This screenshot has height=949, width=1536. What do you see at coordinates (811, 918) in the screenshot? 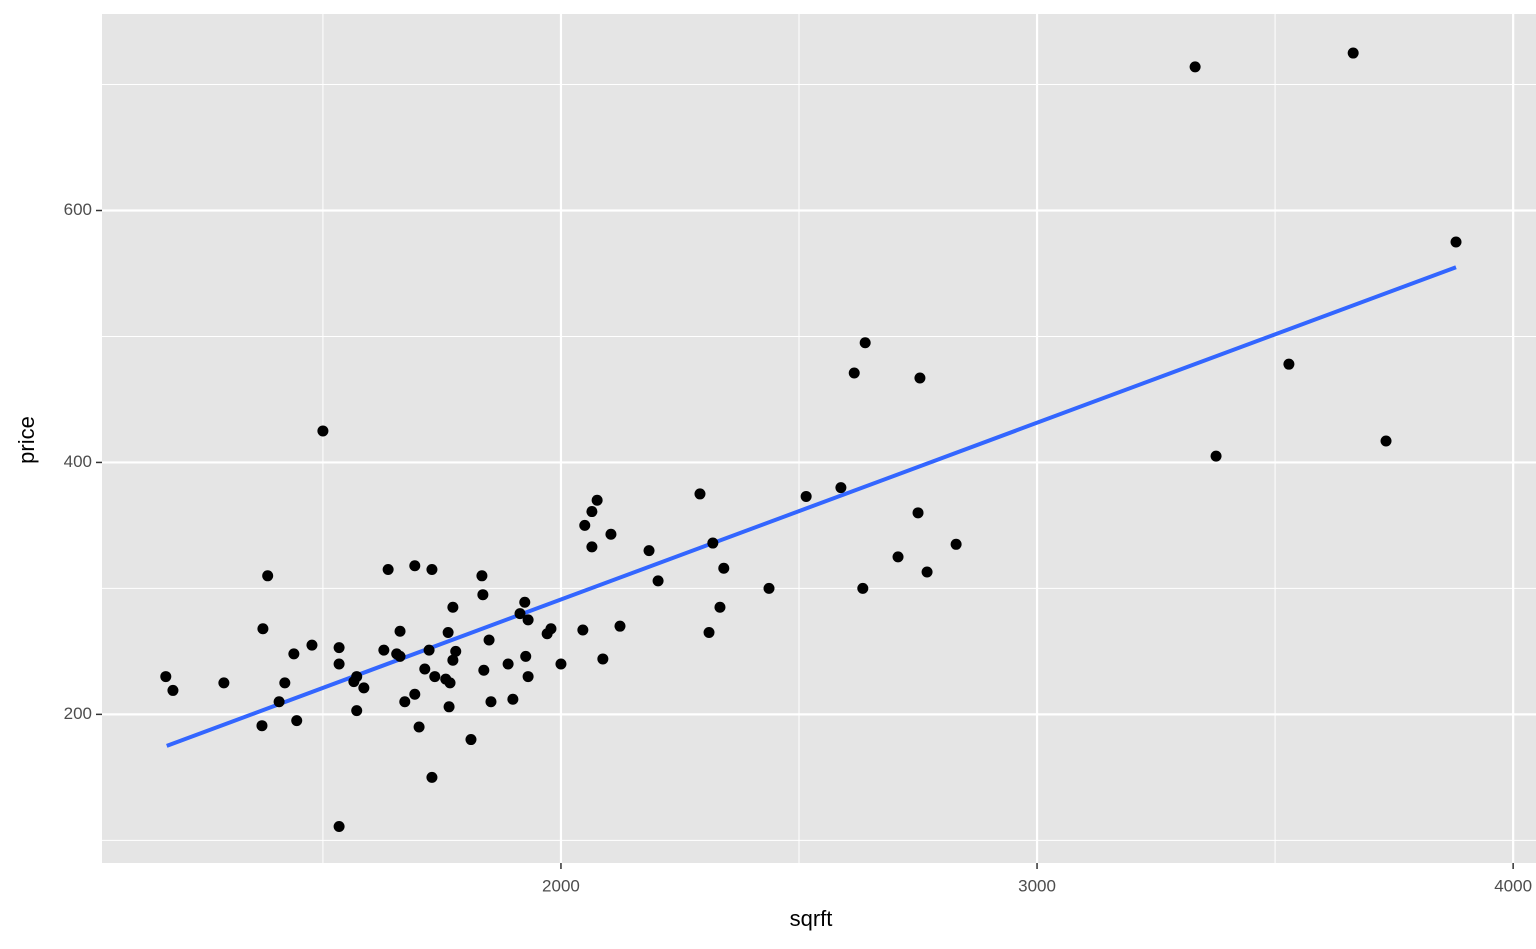
I see `x-axis-title: sqrft` at bounding box center [811, 918].